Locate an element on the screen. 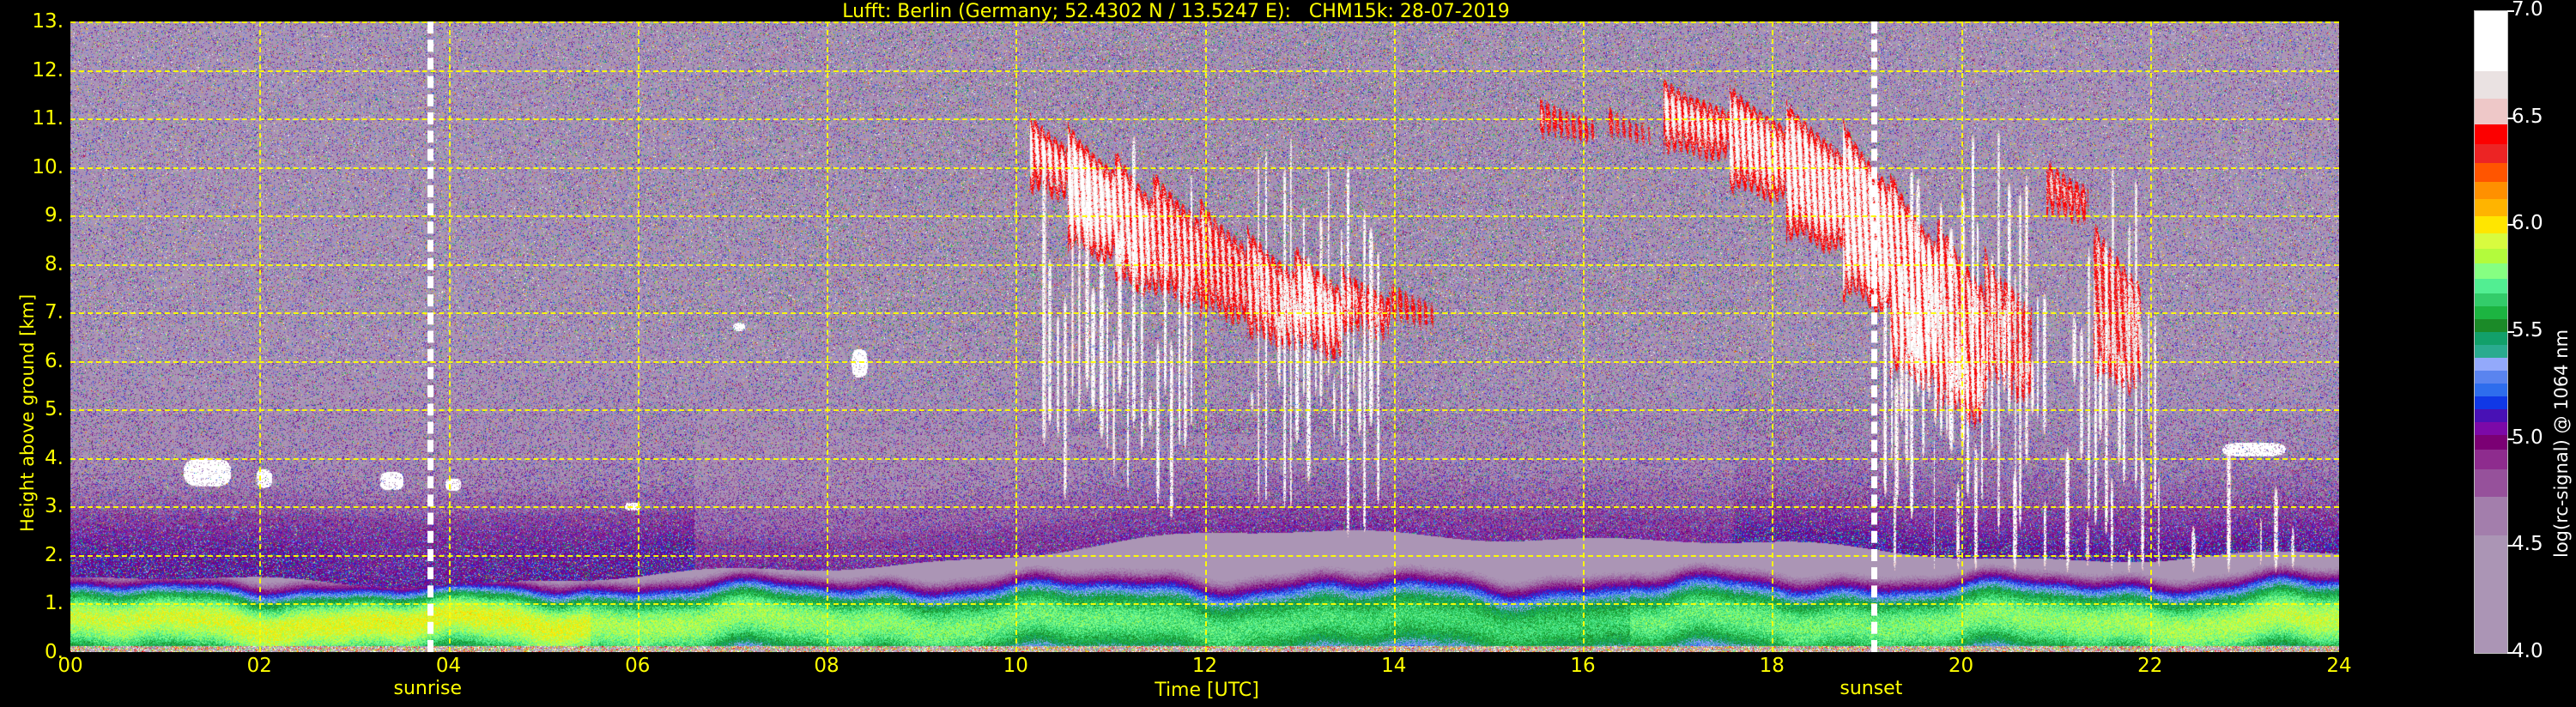  colorbar-tick-label: 5.5 is located at coordinates (2527, 330).